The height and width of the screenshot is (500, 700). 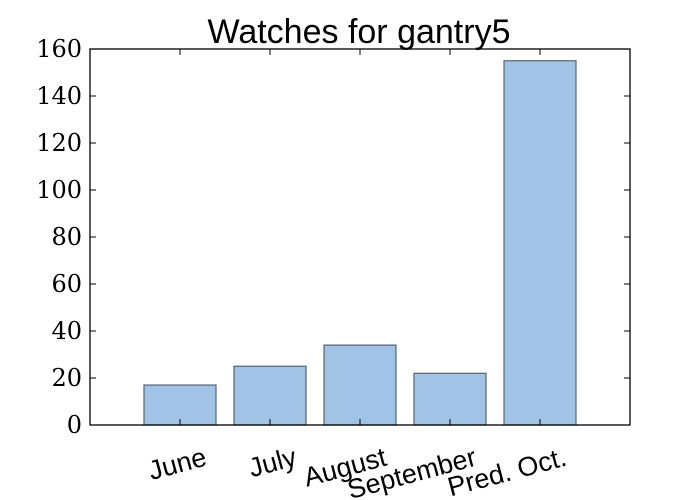 What do you see at coordinates (66, 331) in the screenshot?
I see `y-tick-label-40: 40` at bounding box center [66, 331].